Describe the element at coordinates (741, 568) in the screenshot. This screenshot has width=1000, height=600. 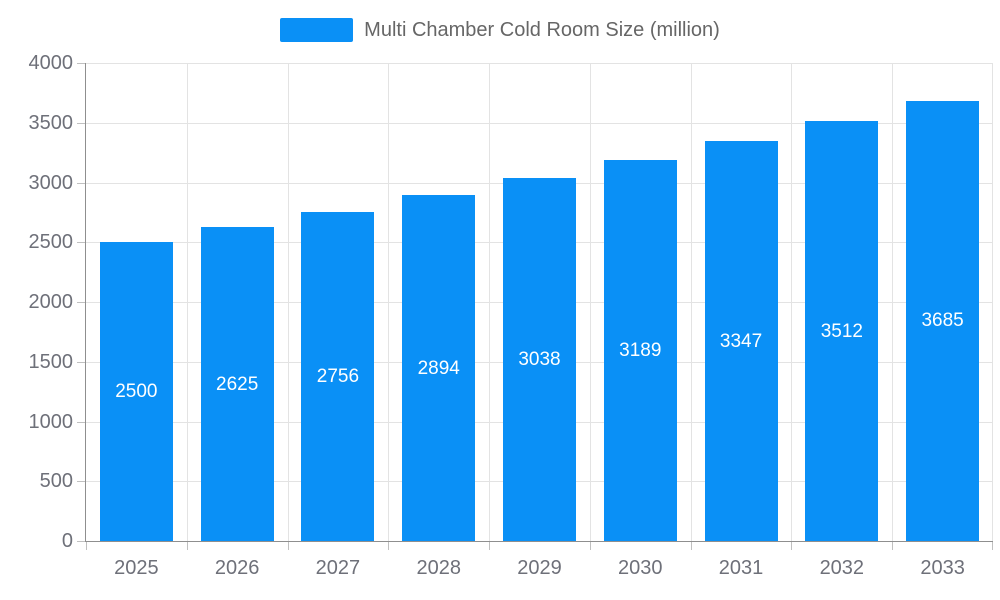
I see `x-axis-label: 2031` at that location.